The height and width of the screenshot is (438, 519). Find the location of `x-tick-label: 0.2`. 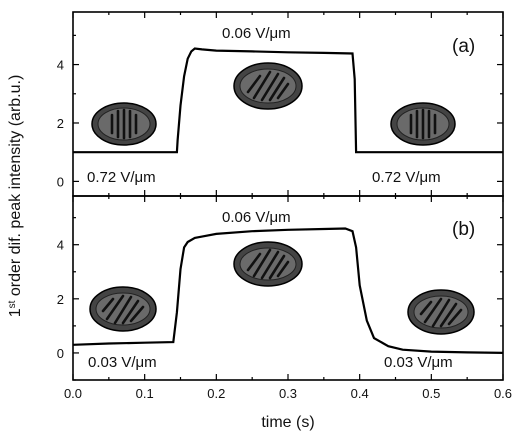

x-tick-label: 0.2 is located at coordinates (216, 393).